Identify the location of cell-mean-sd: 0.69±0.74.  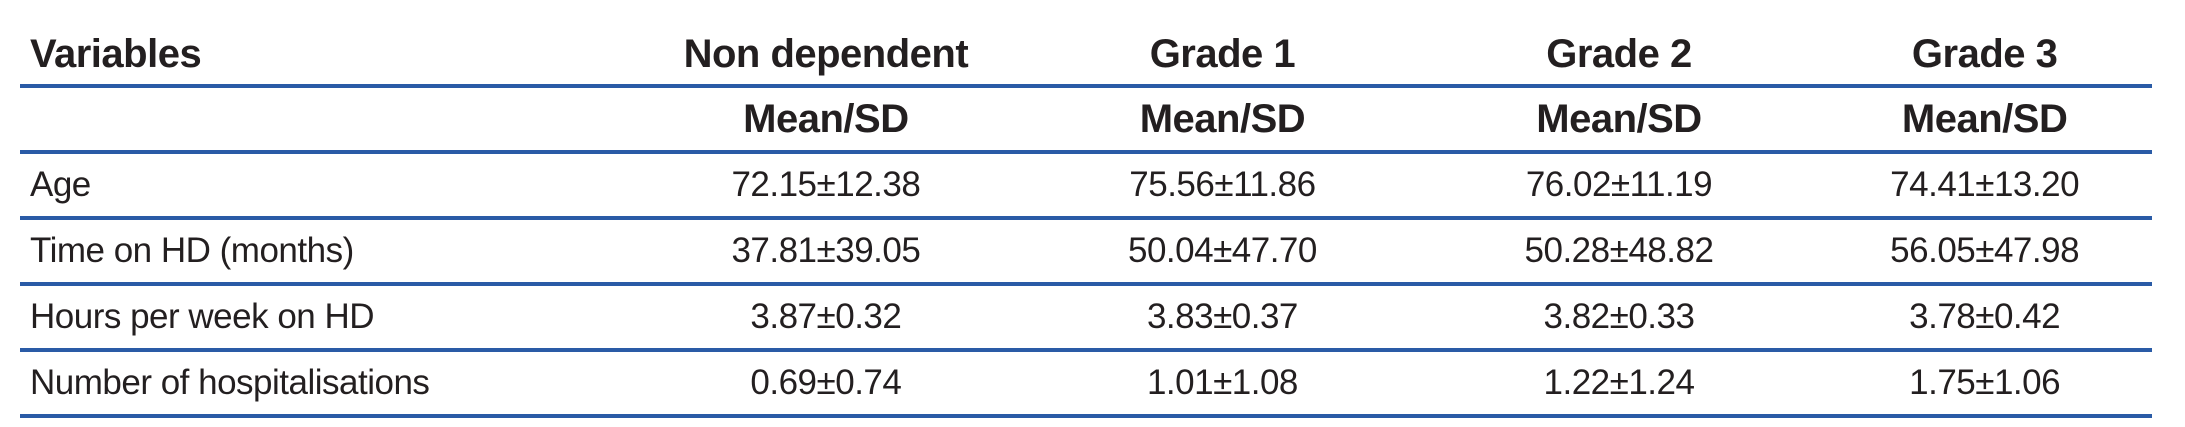
(826, 384).